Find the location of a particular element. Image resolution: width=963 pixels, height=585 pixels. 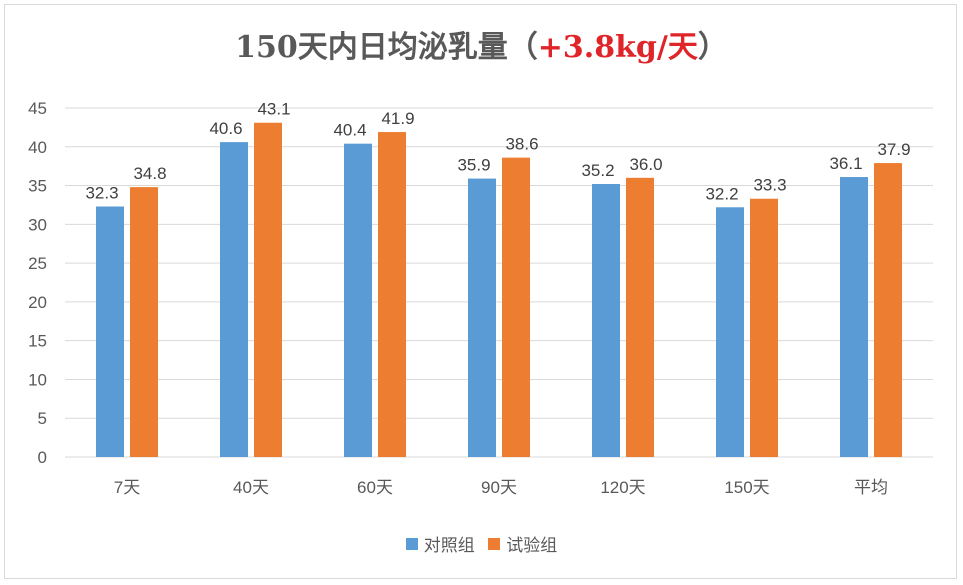

x-tick-label: 120天 is located at coordinates (622, 487).